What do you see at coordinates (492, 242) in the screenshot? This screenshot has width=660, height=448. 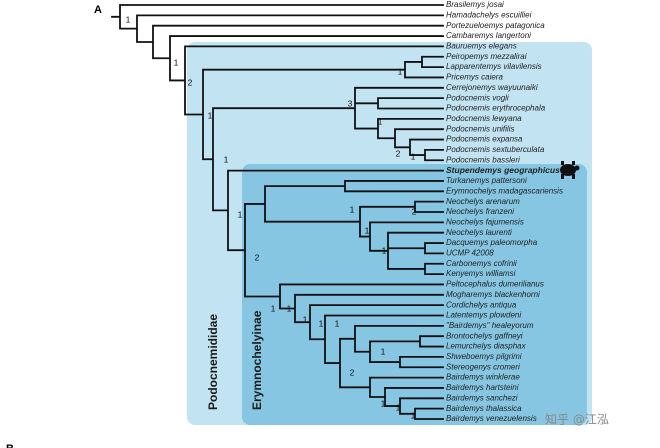 I see `taxon-label: Dacquemys paleomorpha` at bounding box center [492, 242].